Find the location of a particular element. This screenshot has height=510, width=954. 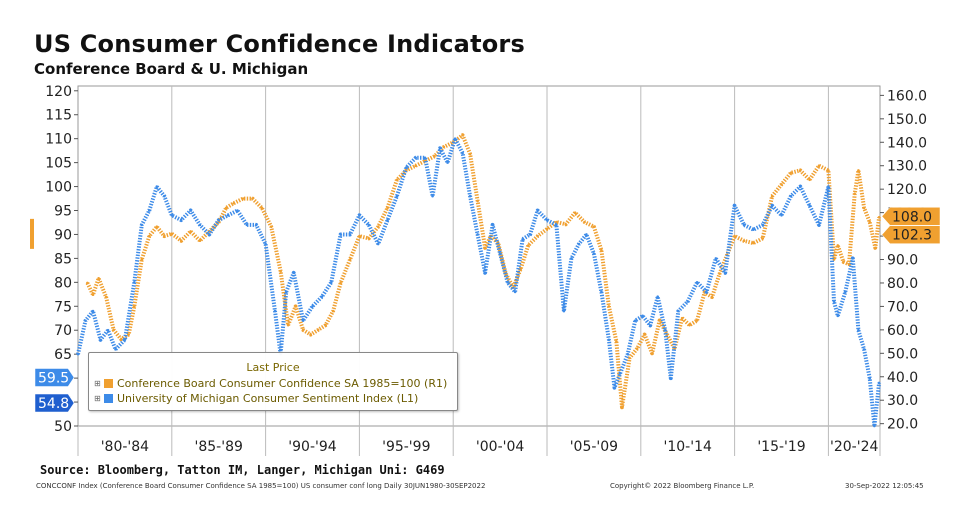

legend-title: Last Price is located at coordinates (273, 367).